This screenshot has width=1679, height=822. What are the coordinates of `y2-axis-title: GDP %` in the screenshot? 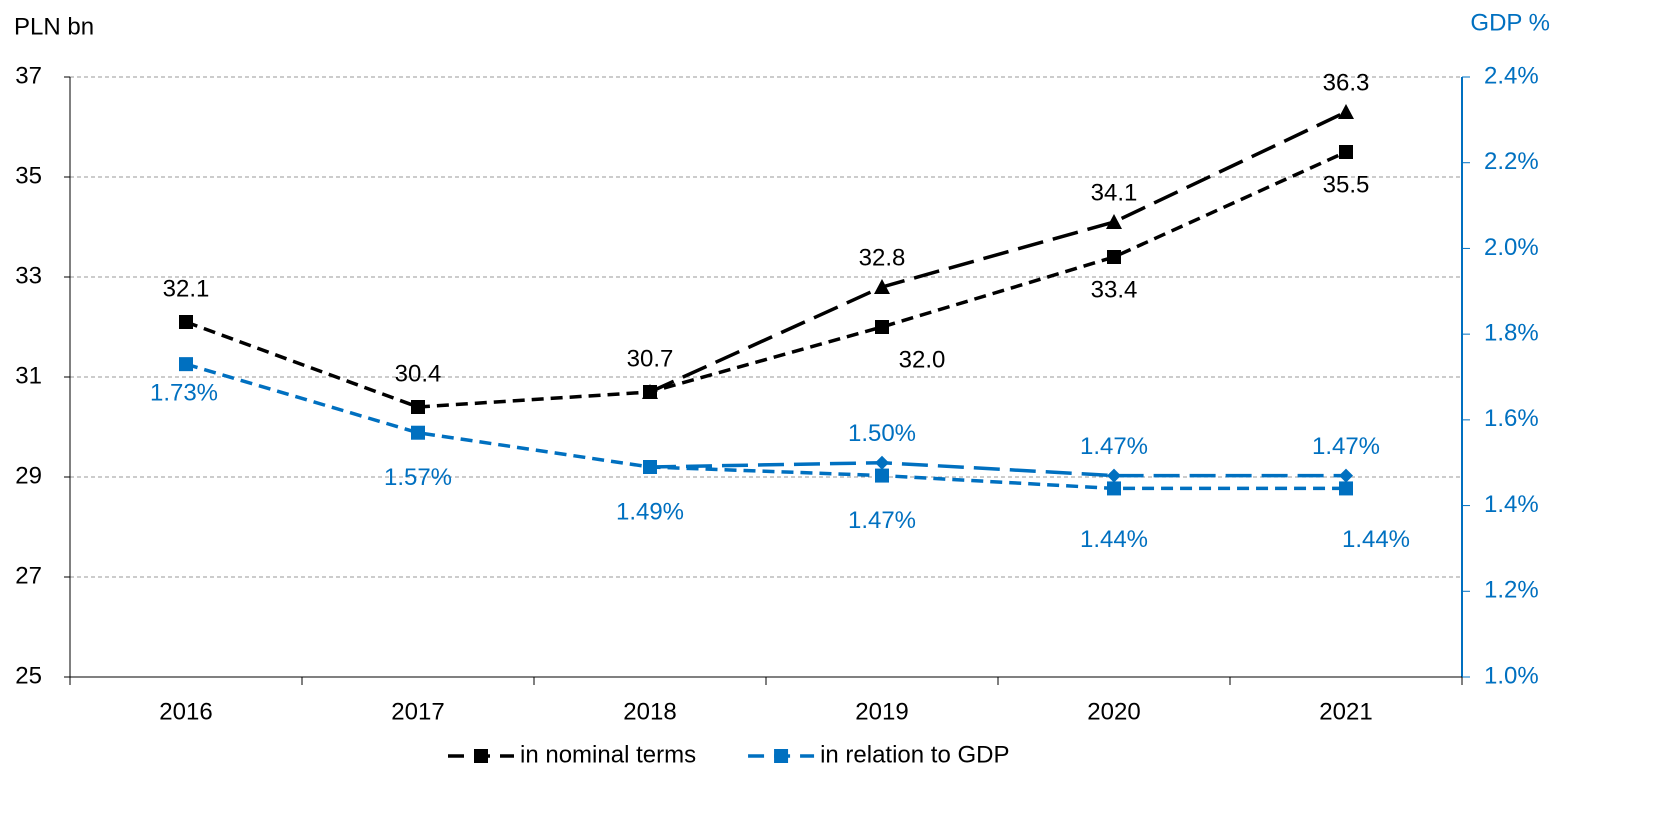 It's located at (1510, 22).